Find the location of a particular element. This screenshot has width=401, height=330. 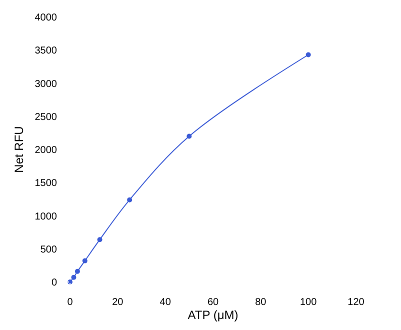

y-tick-label: 1500 is located at coordinates (46, 184).